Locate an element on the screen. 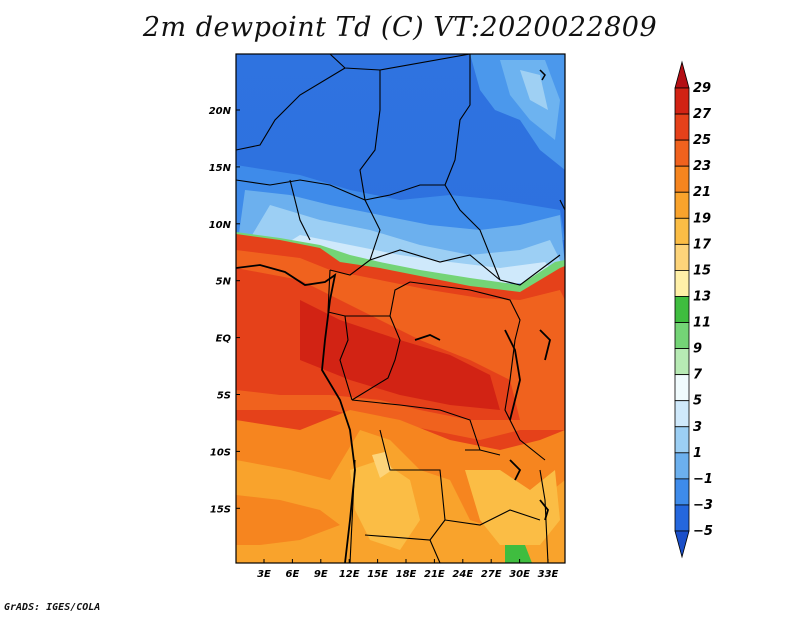 This screenshot has width=800, height=618. colorbar-label: 9 is located at coordinates (697, 349).